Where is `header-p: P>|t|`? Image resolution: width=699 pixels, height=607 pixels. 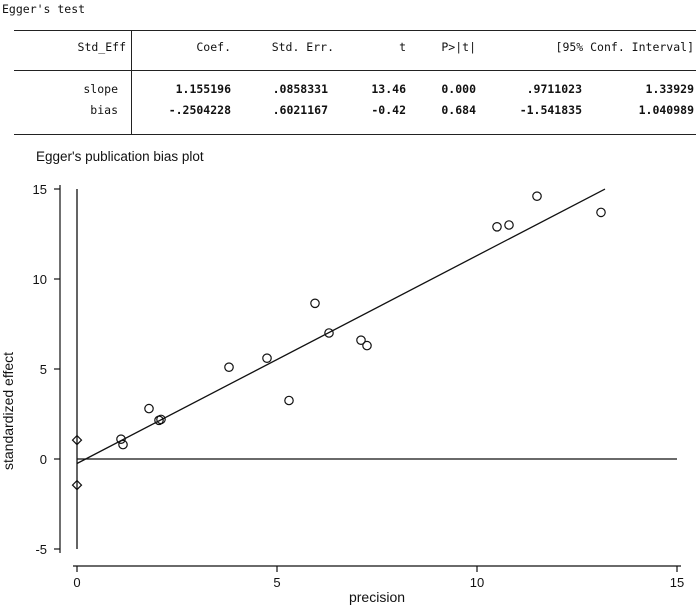
header-p: P>|t| is located at coordinates (458, 47).